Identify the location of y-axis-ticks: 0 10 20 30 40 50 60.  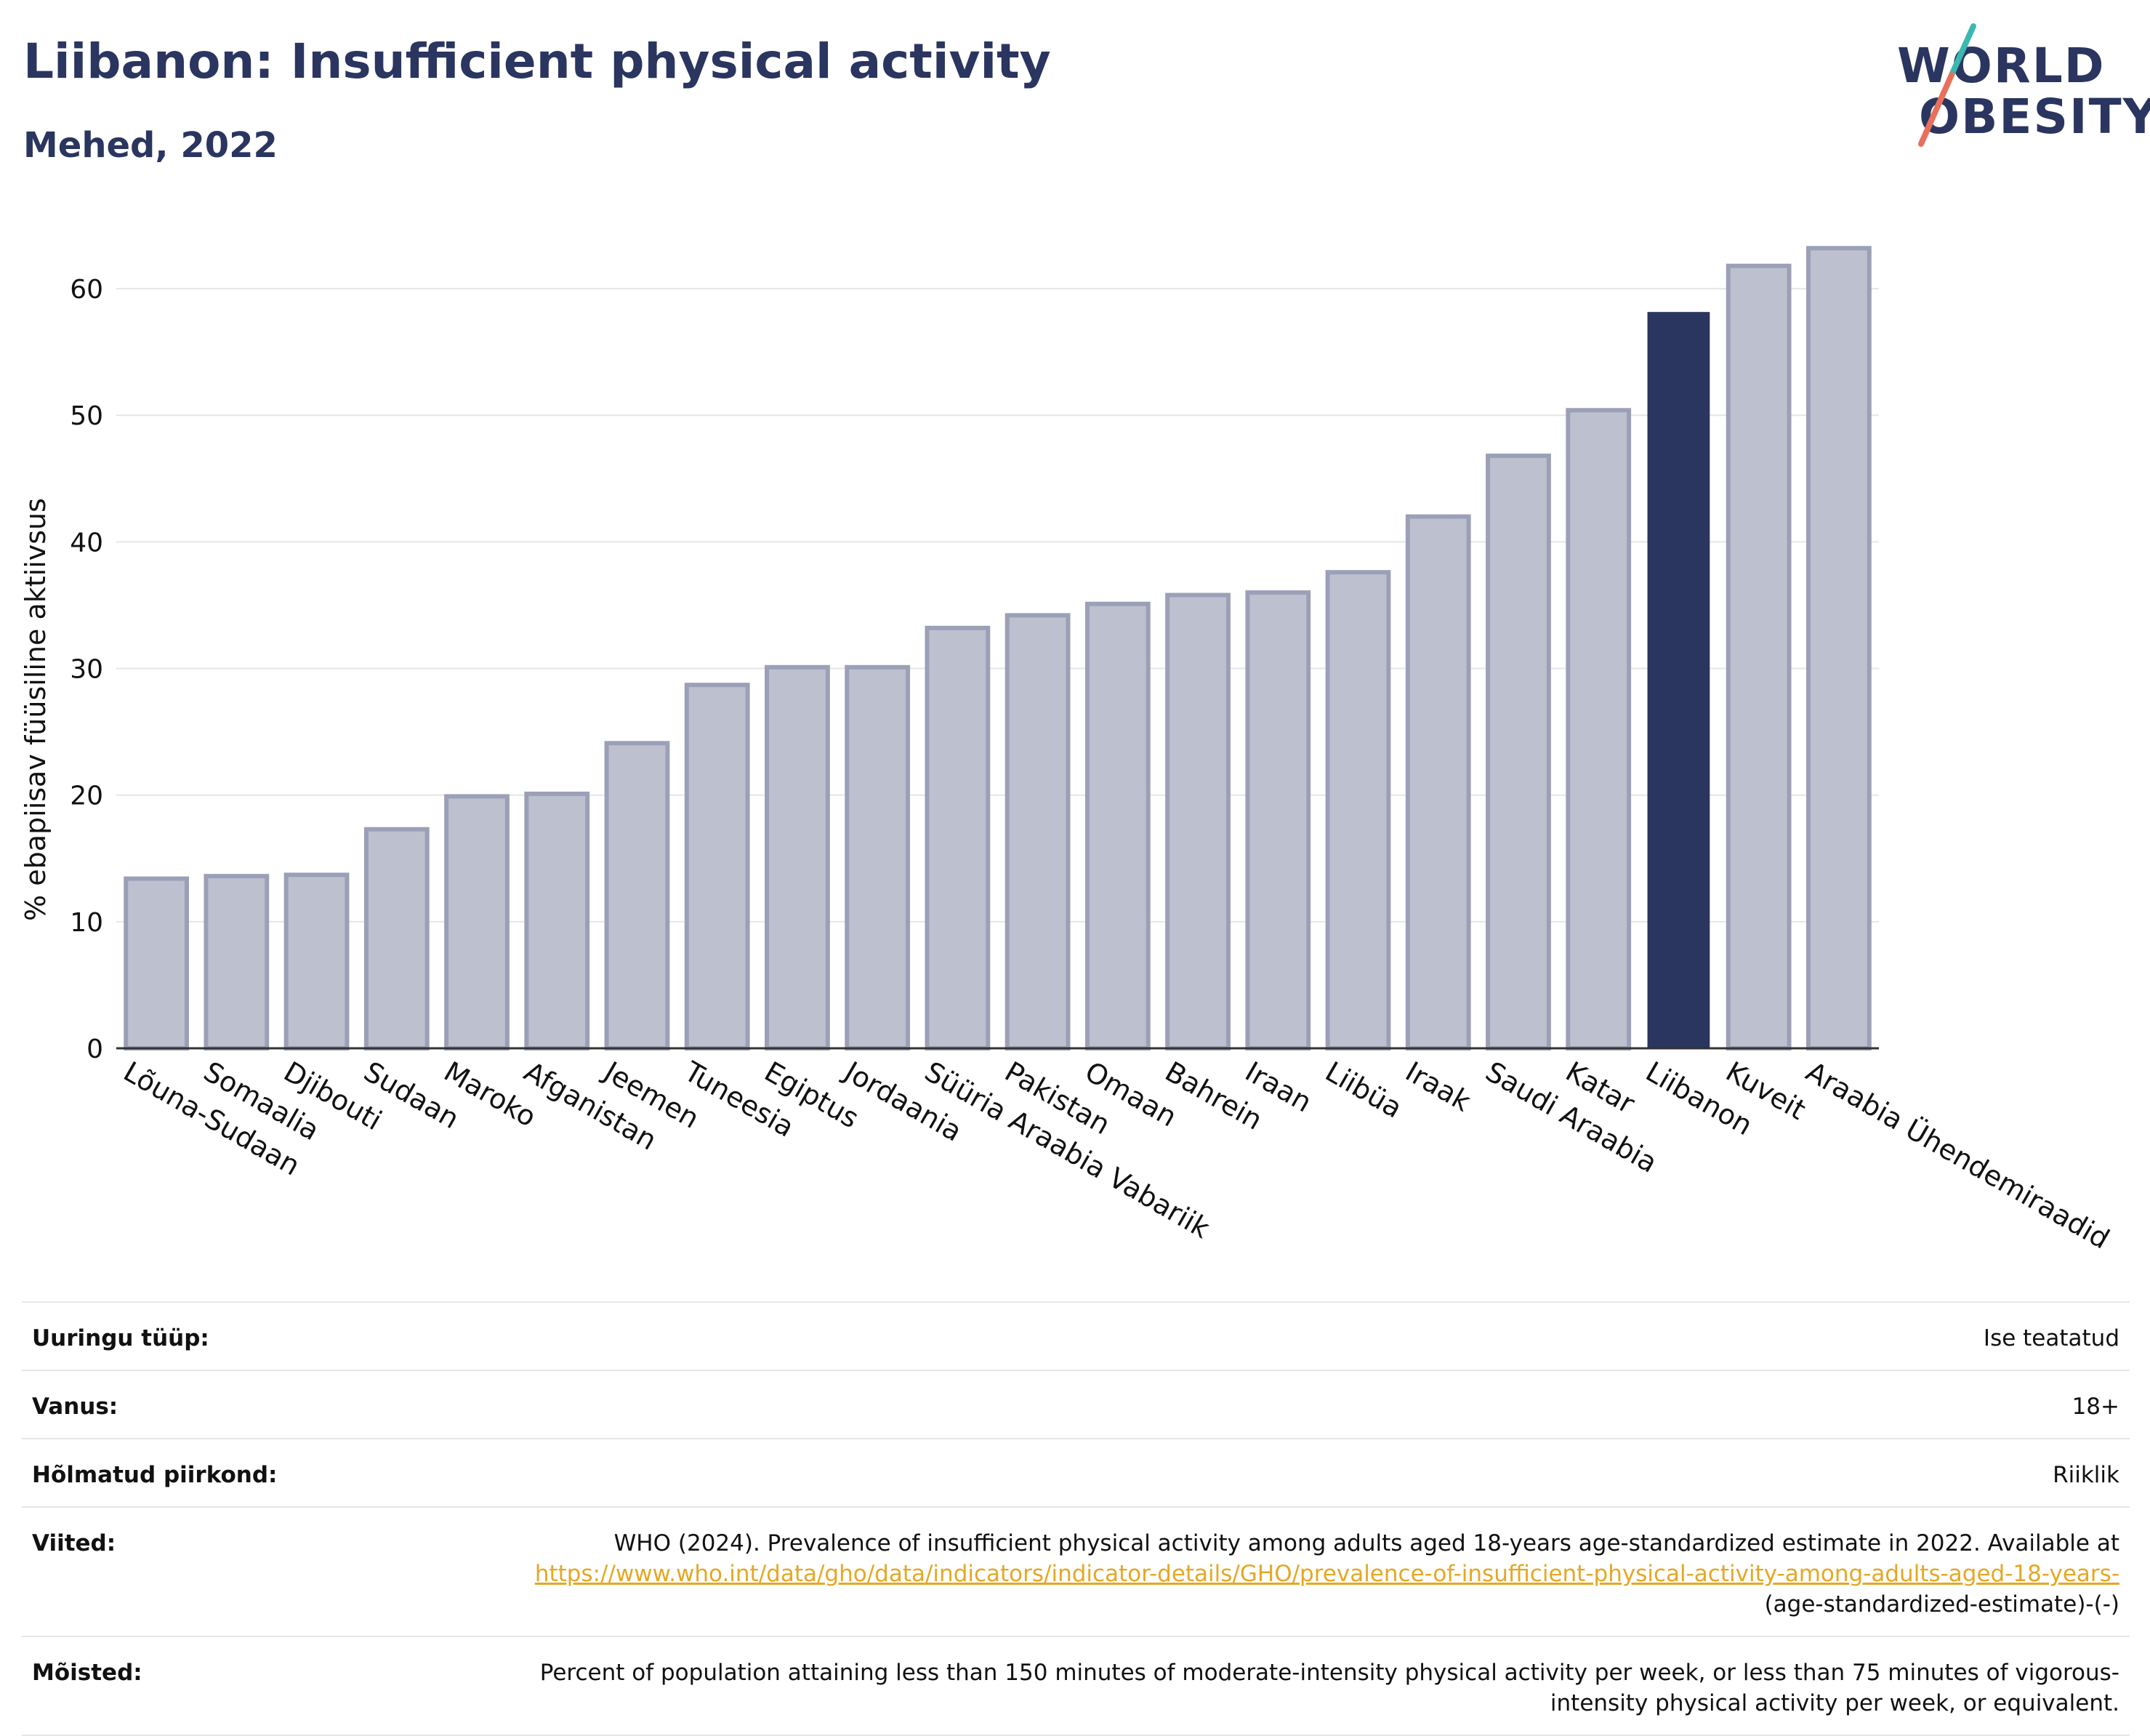
(86, 669).